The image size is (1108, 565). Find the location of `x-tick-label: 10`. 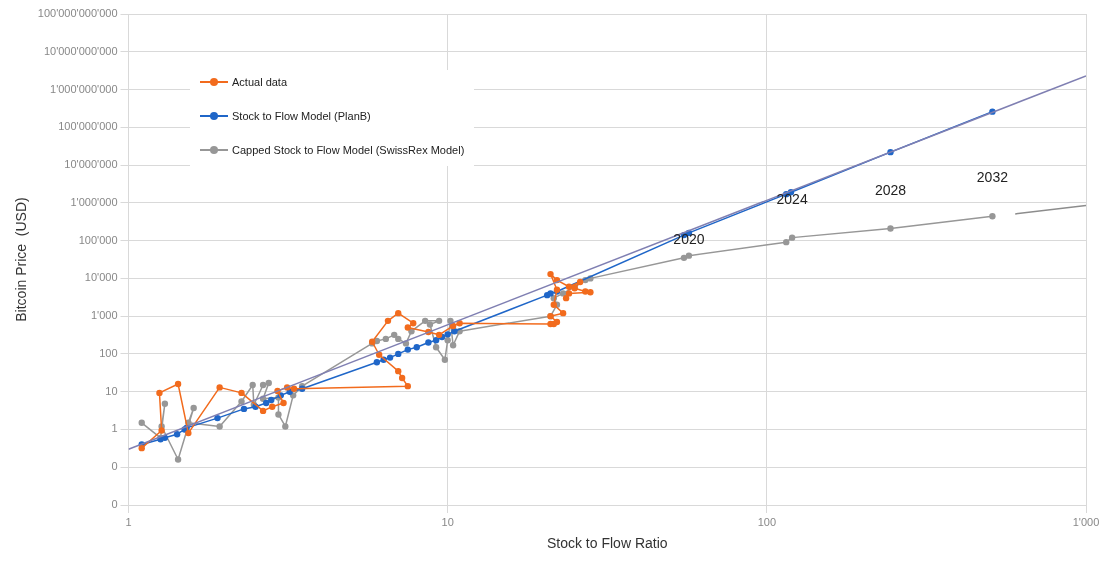

x-tick-label: 10 is located at coordinates (447, 521).